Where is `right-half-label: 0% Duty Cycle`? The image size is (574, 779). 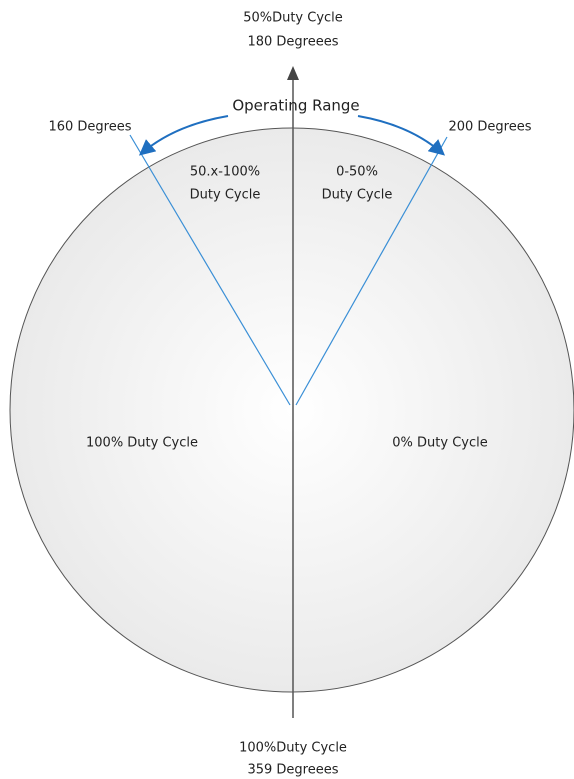
right-half-label: 0% Duty Cycle is located at coordinates (439, 443).